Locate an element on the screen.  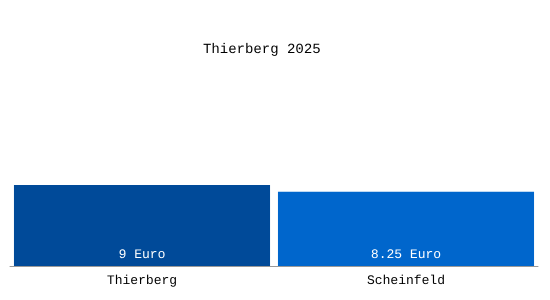
x-tick-label: Thierberg is located at coordinates (142, 280).